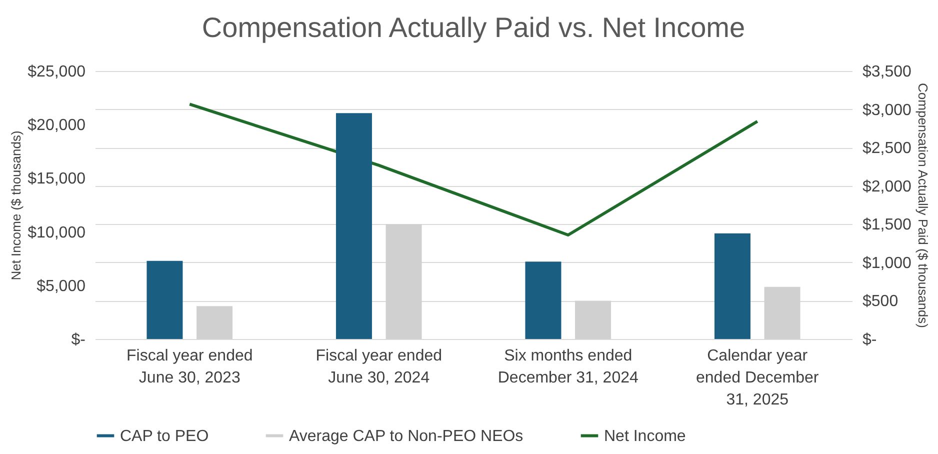 This screenshot has height=454, width=938. What do you see at coordinates (887, 110) in the screenshot?
I see `y2-tick-label: $3,000` at bounding box center [887, 110].